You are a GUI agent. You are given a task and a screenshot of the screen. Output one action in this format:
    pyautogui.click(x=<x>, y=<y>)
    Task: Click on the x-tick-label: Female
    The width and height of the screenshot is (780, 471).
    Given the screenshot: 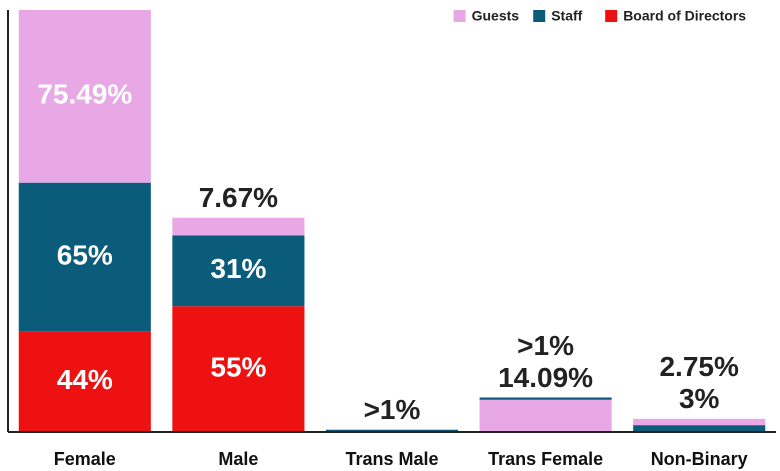 What is the action you would take?
    pyautogui.click(x=85, y=459)
    